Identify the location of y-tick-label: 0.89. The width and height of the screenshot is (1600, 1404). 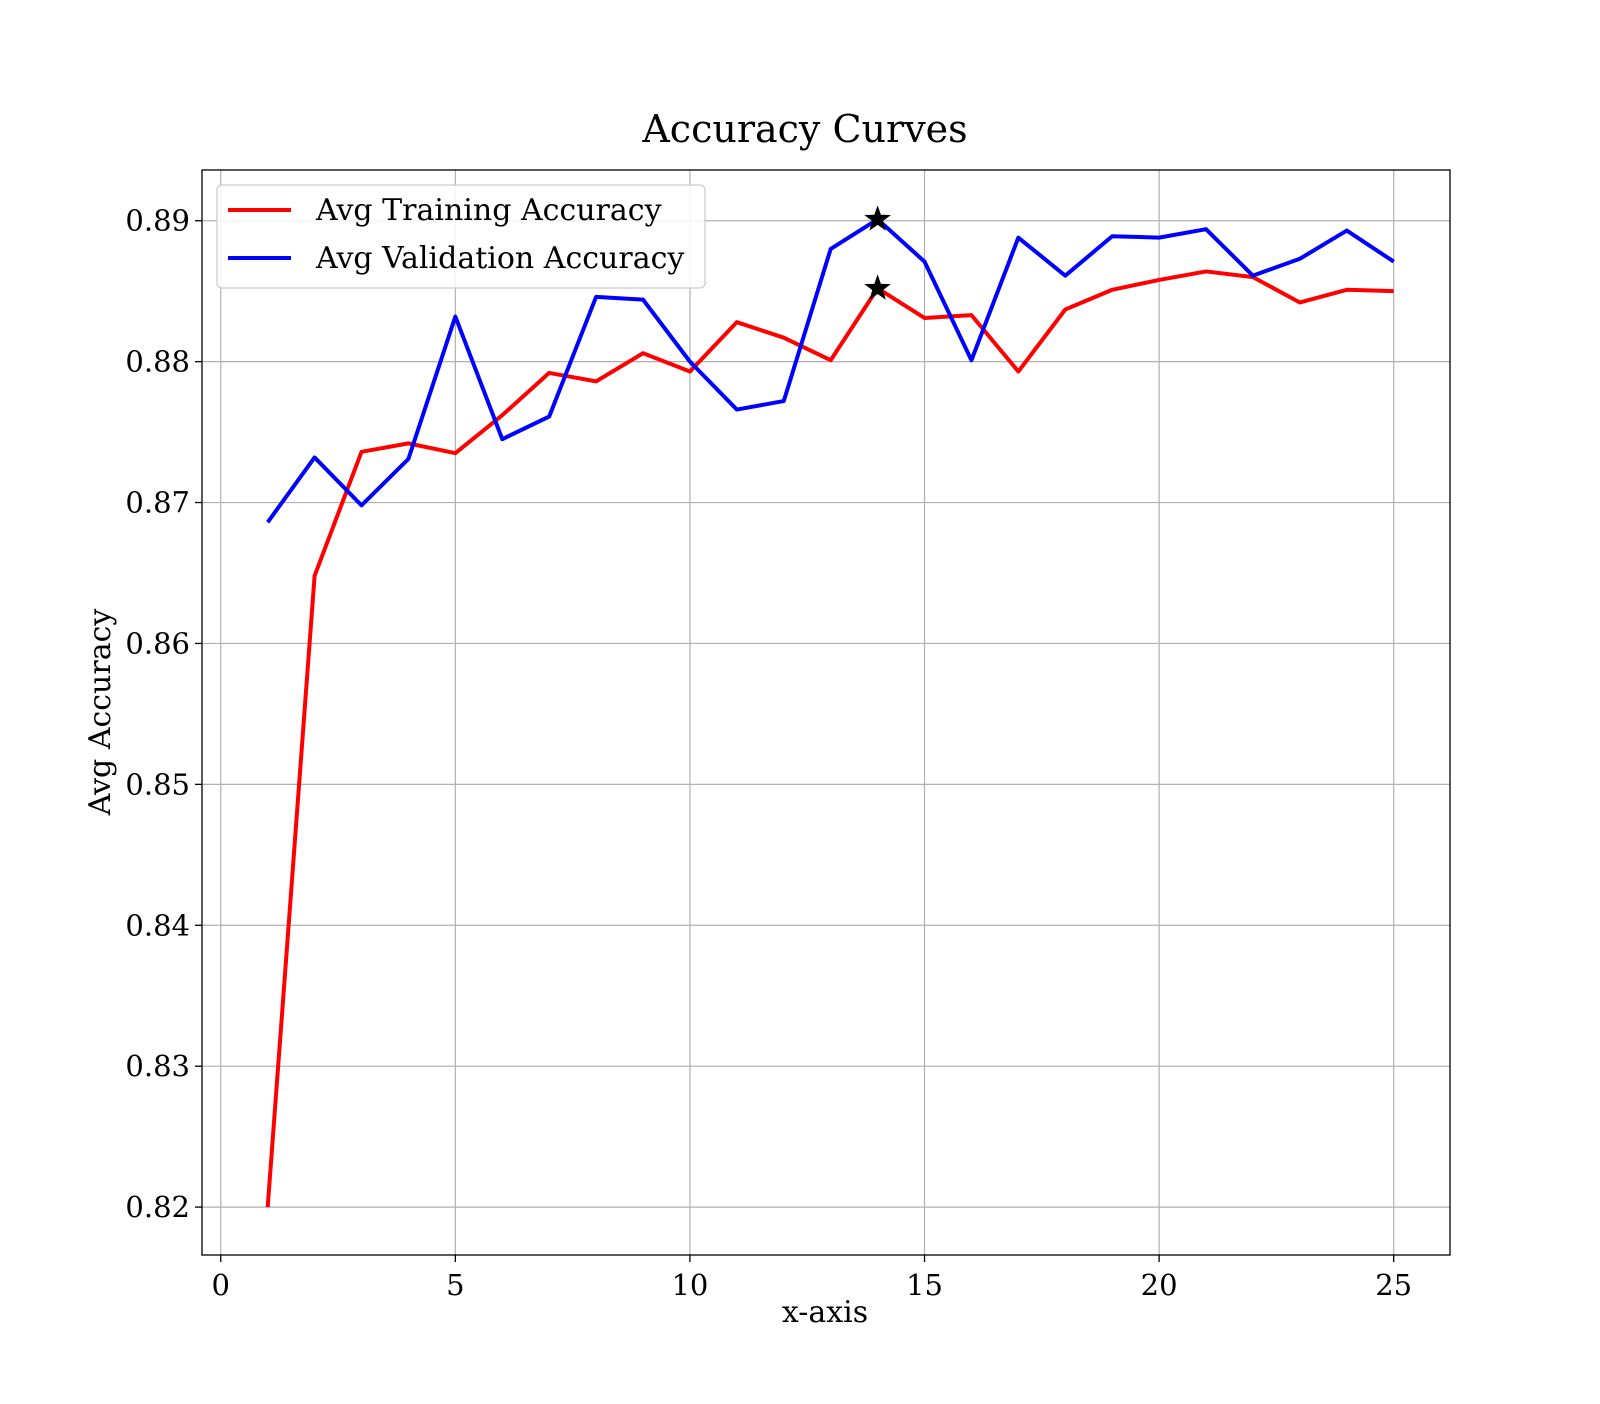
(157, 221).